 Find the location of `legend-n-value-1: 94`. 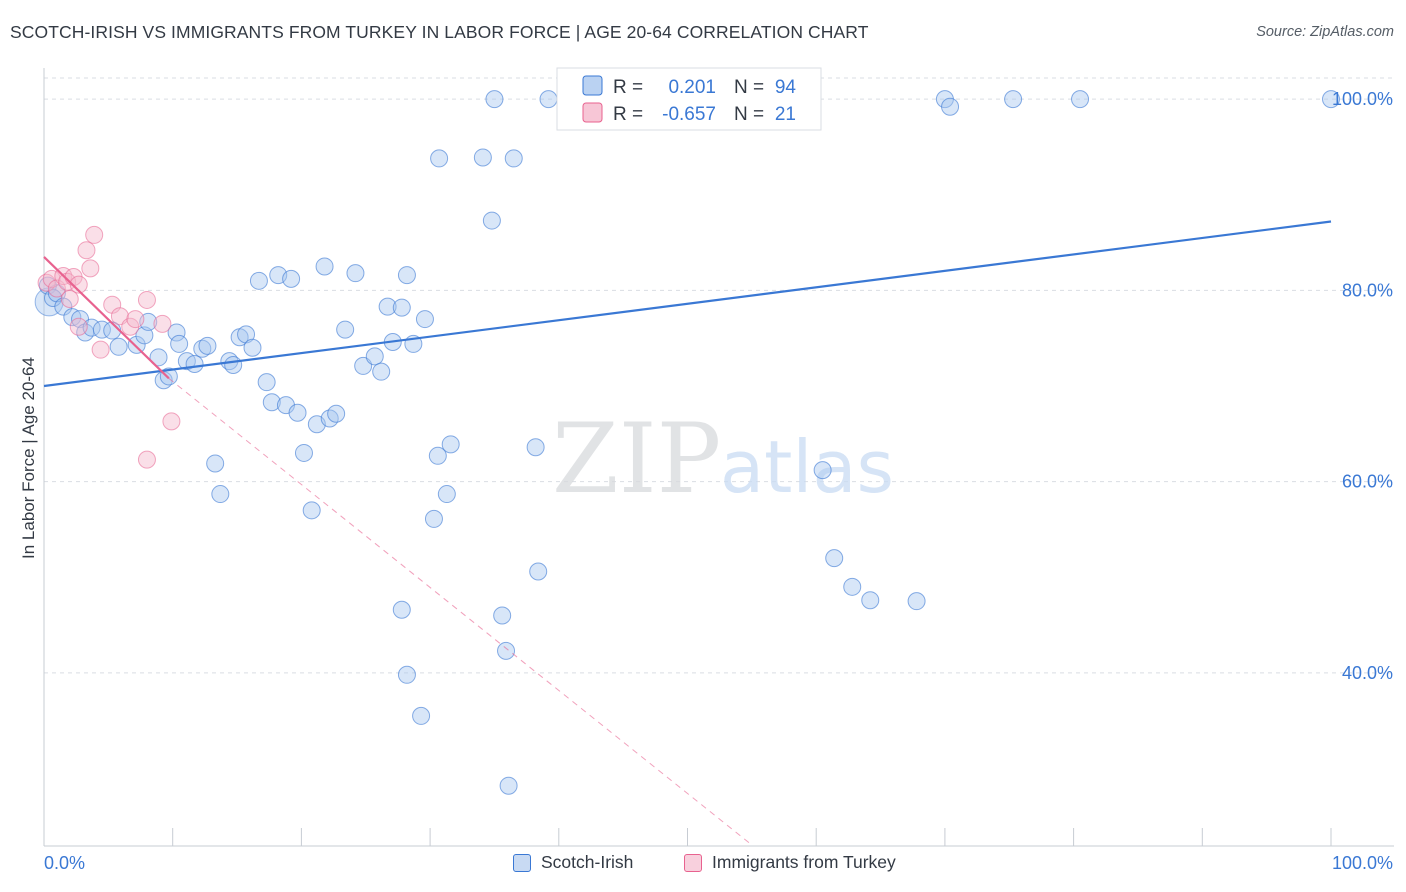

legend-n-value-1: 94 is located at coordinates (786, 87).